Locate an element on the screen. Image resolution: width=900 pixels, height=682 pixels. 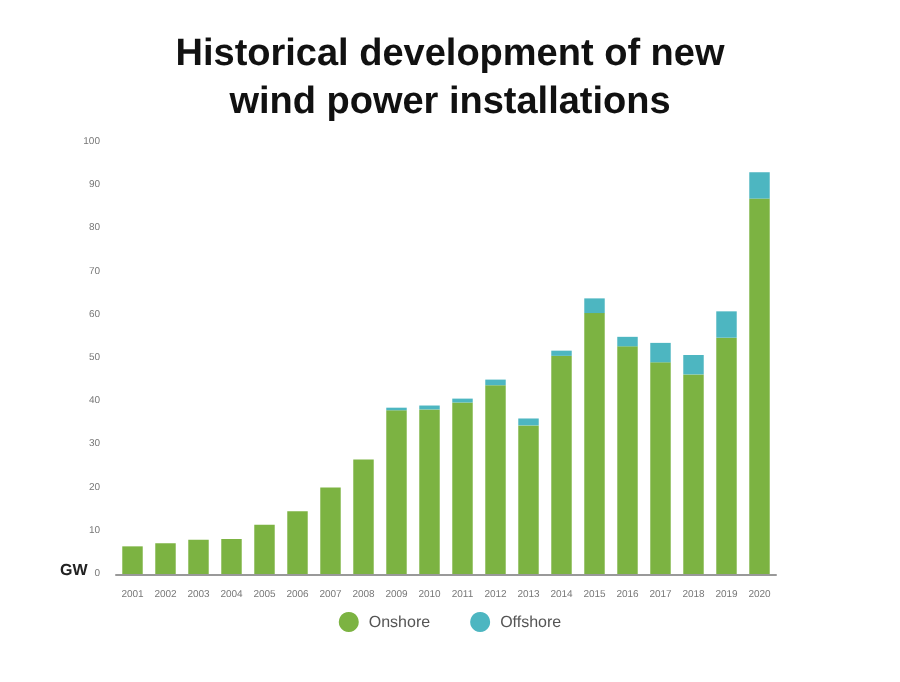
legend-label: Offshore is located at coordinates (531, 622).